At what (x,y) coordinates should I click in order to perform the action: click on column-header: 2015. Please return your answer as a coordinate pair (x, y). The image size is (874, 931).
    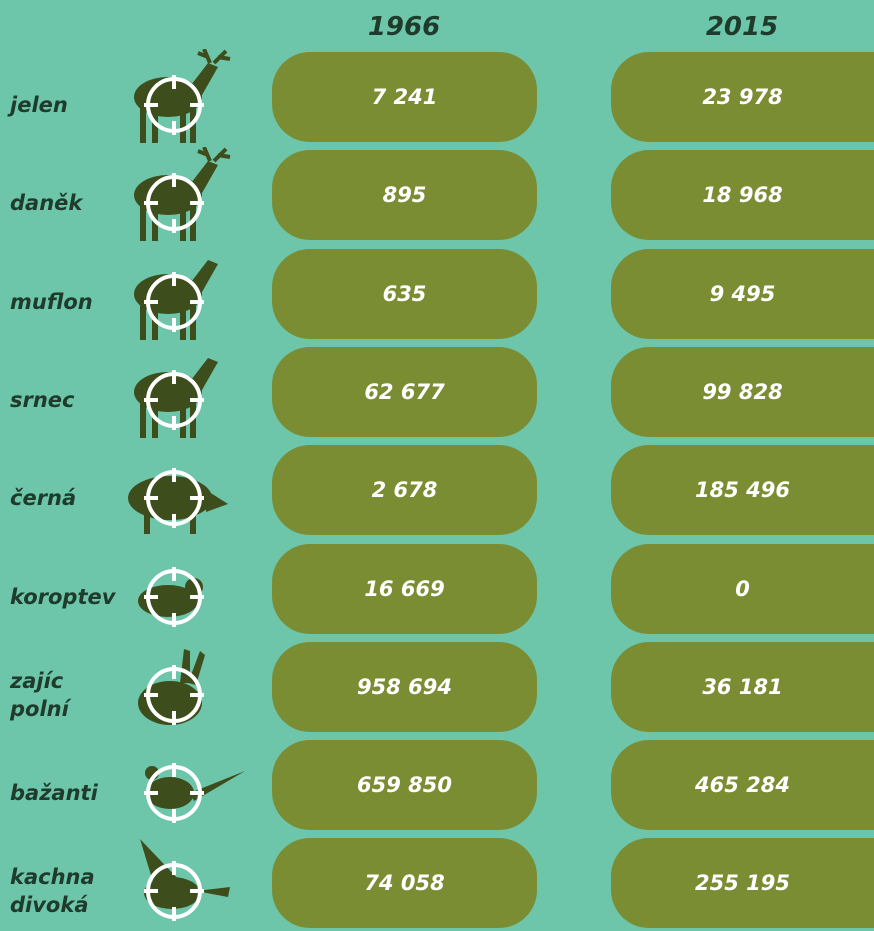
    Looking at the image, I should click on (742, 27).